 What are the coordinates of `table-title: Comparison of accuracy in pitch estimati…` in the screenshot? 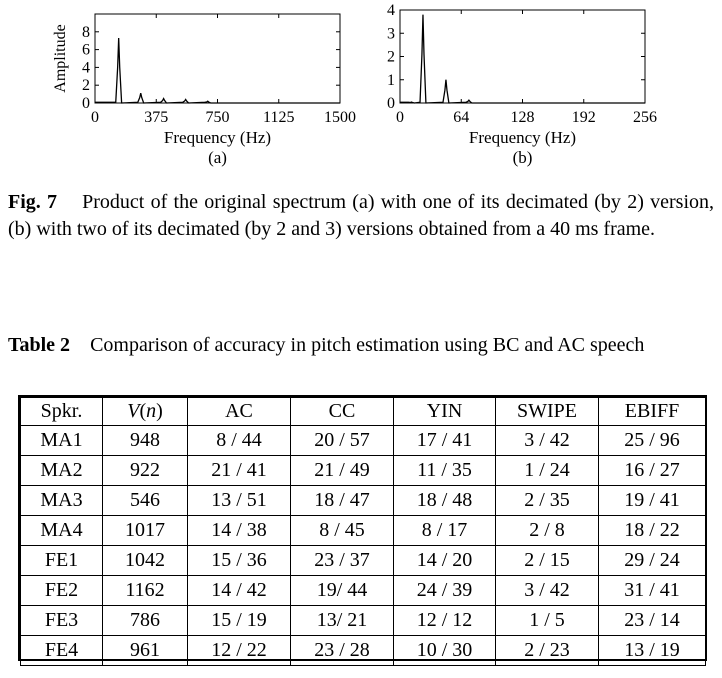 It's located at (367, 345).